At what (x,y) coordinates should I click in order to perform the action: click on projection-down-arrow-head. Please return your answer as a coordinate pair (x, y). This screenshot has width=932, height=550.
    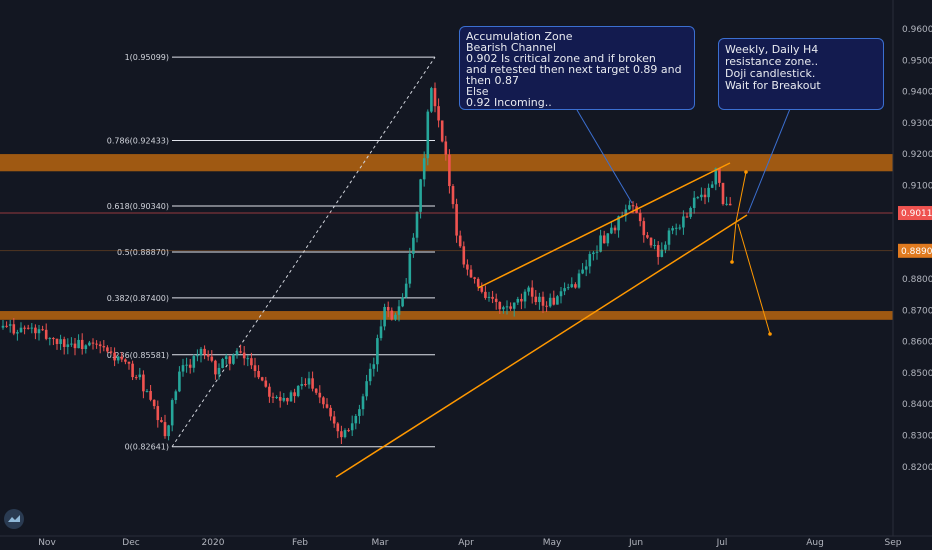
    Looking at the image, I should click on (770, 334).